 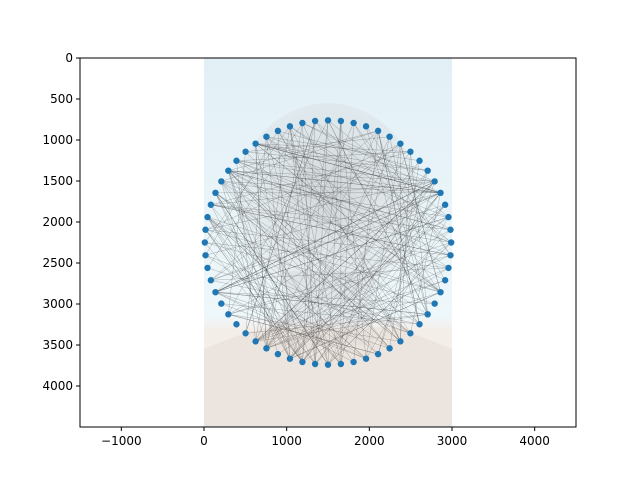 I want to click on shoulders-shape, so click(x=328, y=376).